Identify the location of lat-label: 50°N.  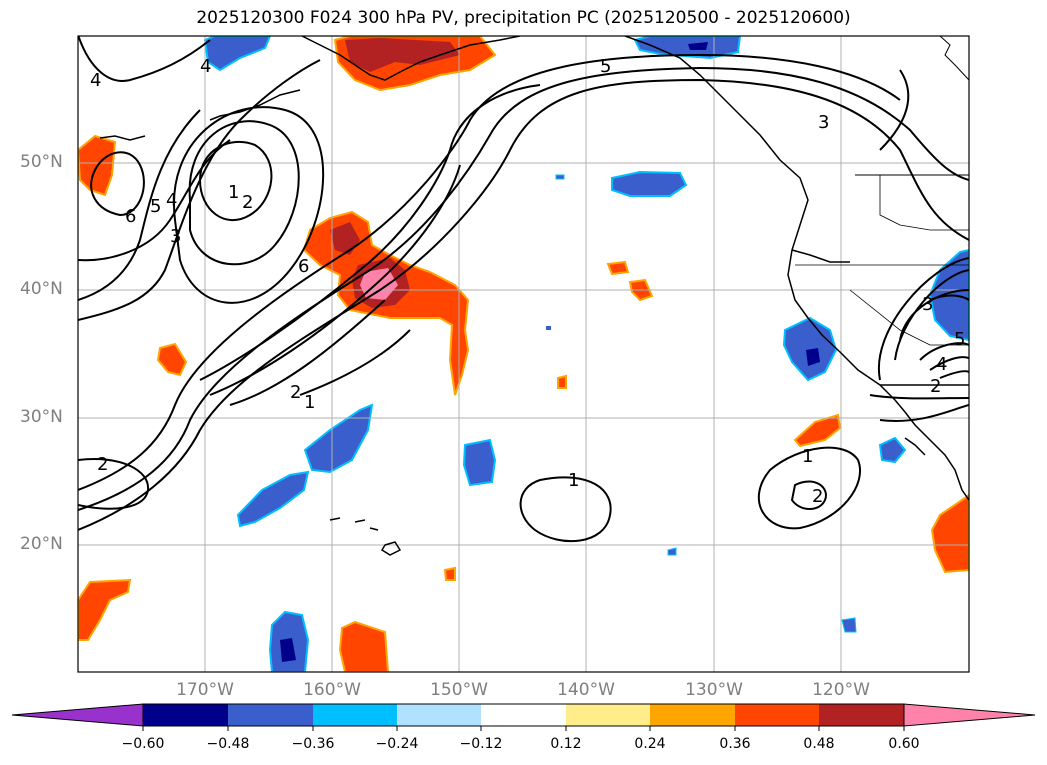
(41, 162).